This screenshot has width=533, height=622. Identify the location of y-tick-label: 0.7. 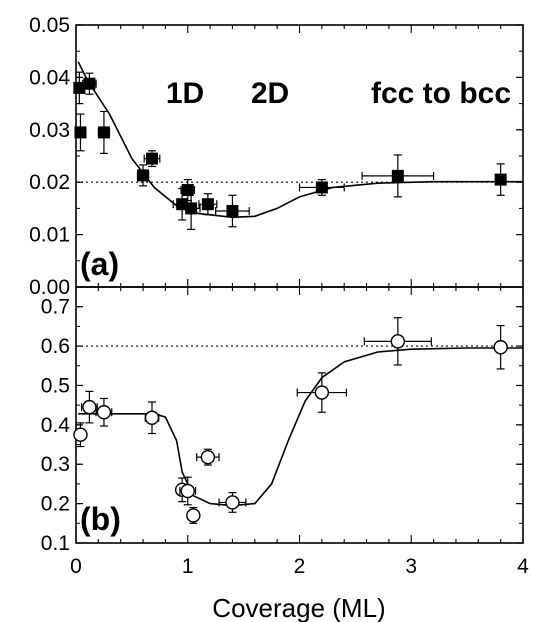
(55, 307).